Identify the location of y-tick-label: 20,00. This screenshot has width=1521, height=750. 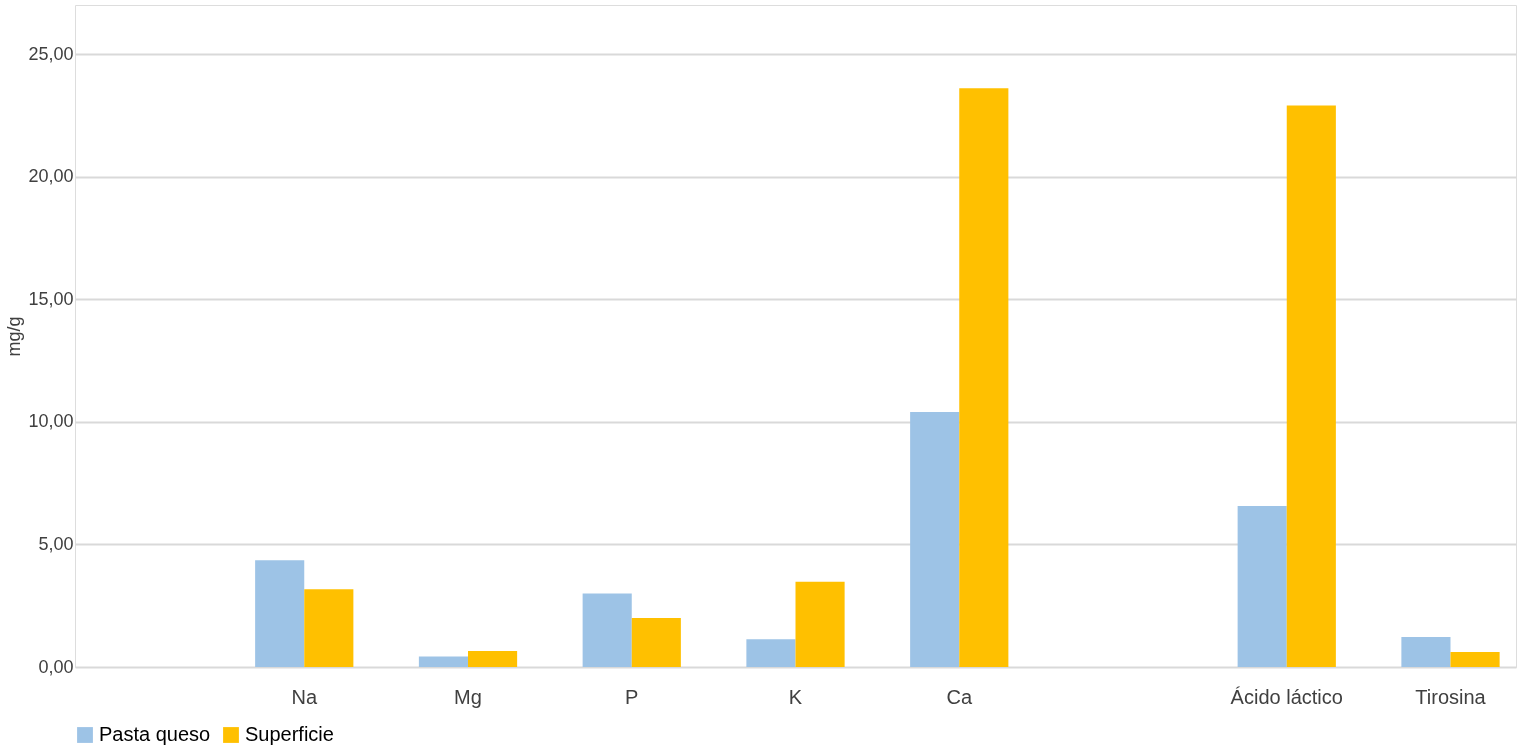
(51, 176).